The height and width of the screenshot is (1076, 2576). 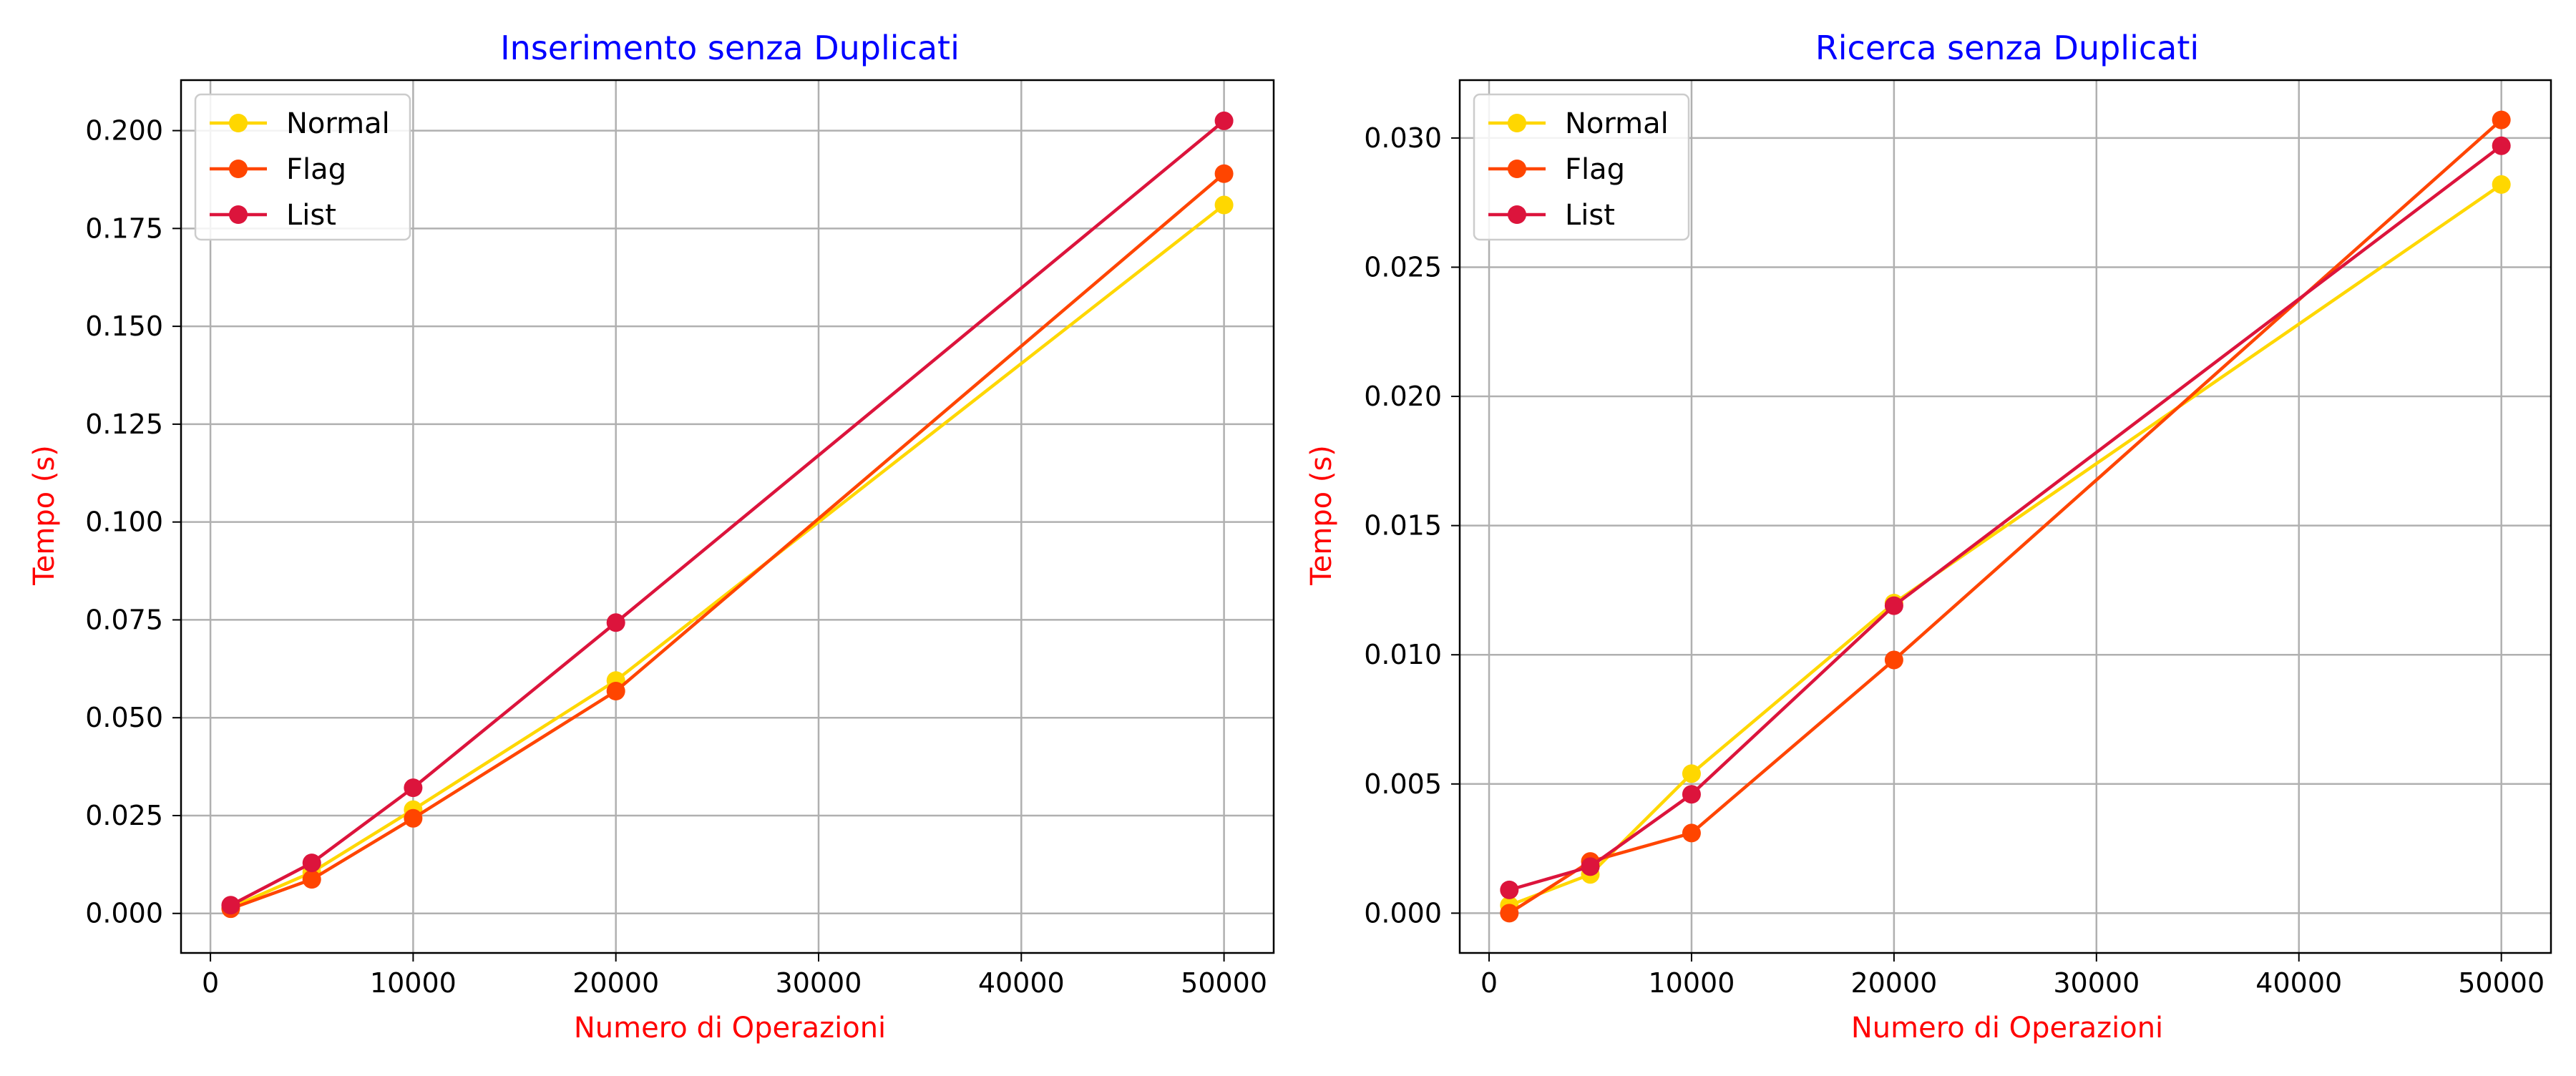 I want to click on y-tick-label: 0.030, so click(x=1403, y=138).